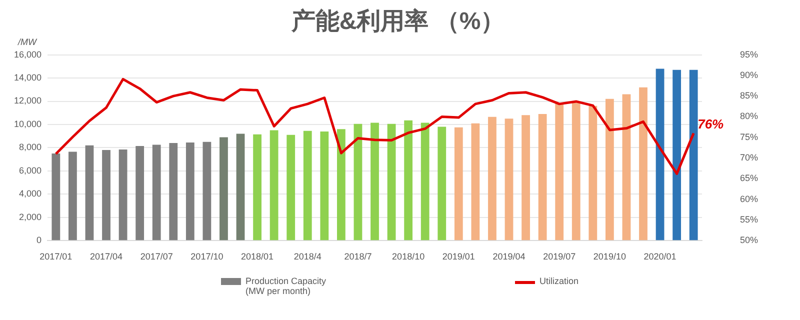 The width and height of the screenshot is (800, 320). I want to click on legend-label: Production Capacity (MW per month), so click(286, 286).